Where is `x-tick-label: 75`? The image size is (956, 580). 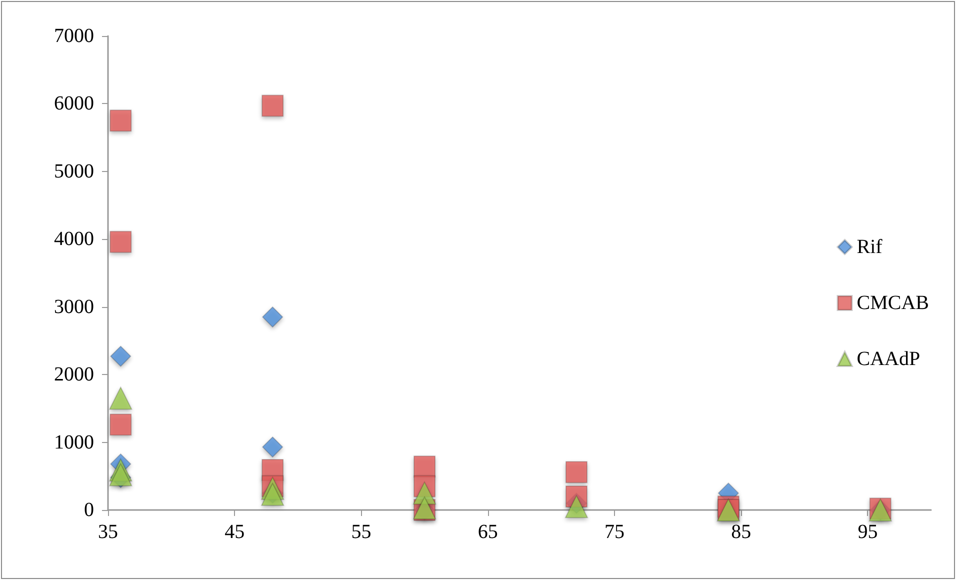
x-tick-label: 75 is located at coordinates (614, 532).